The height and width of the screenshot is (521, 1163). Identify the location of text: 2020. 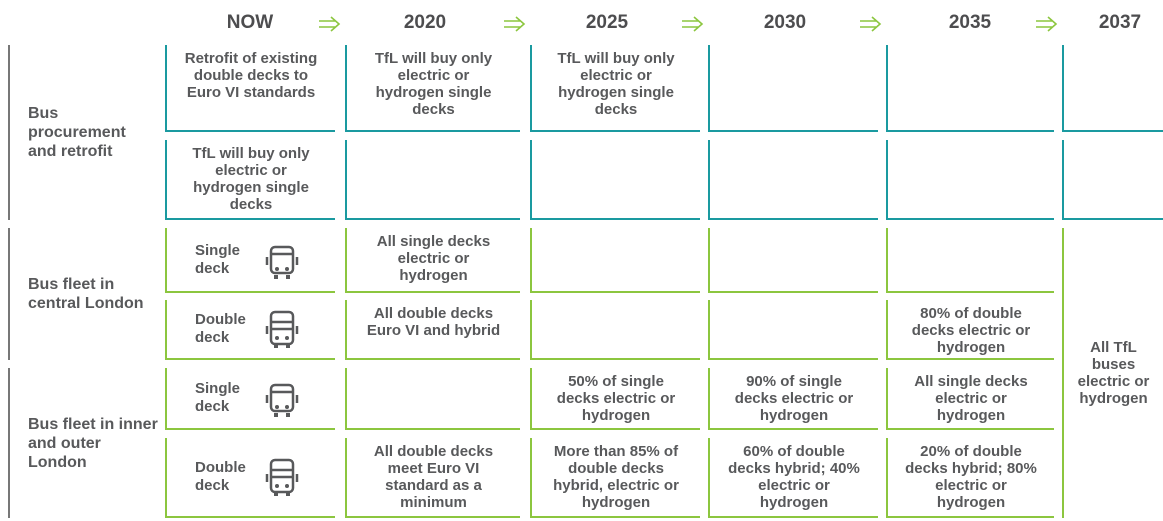
(425, 22).